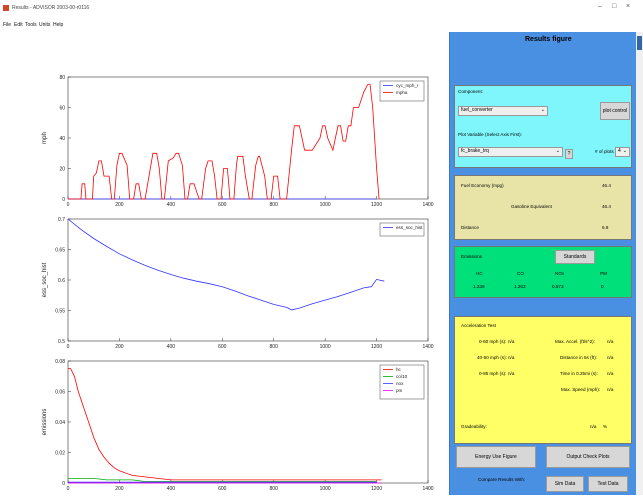  What do you see at coordinates (18, 25) in the screenshot?
I see `menu-edit: Edit` at bounding box center [18, 25].